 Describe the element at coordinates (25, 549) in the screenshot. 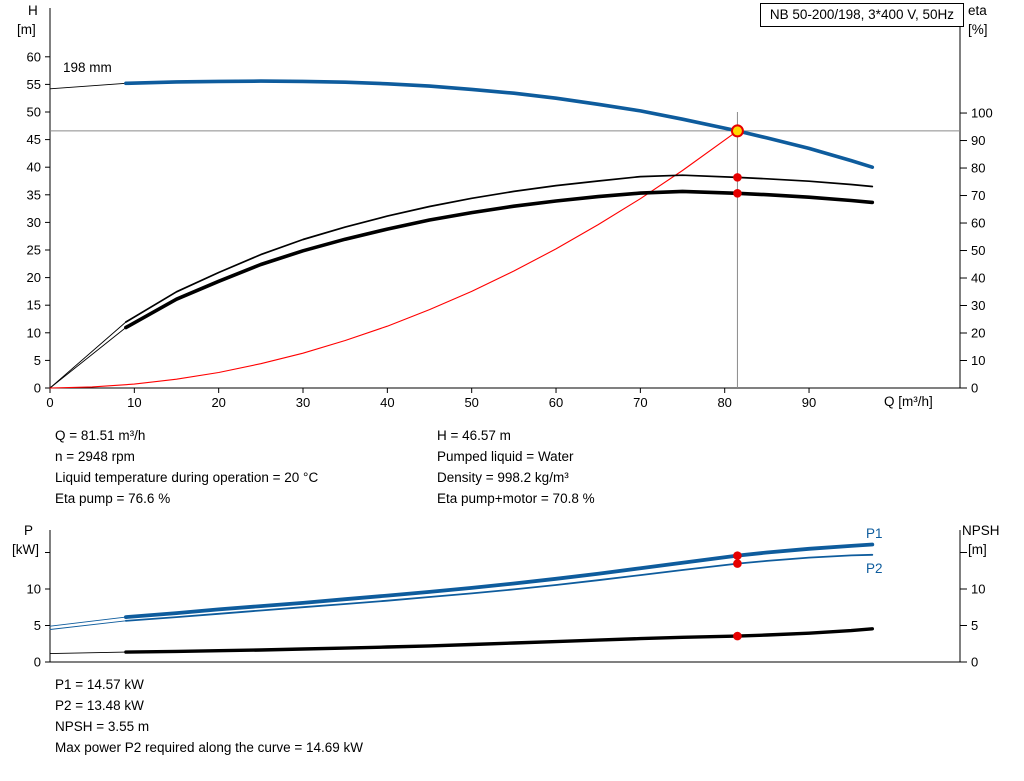

I see `axis-p-unit: [kW]` at that location.